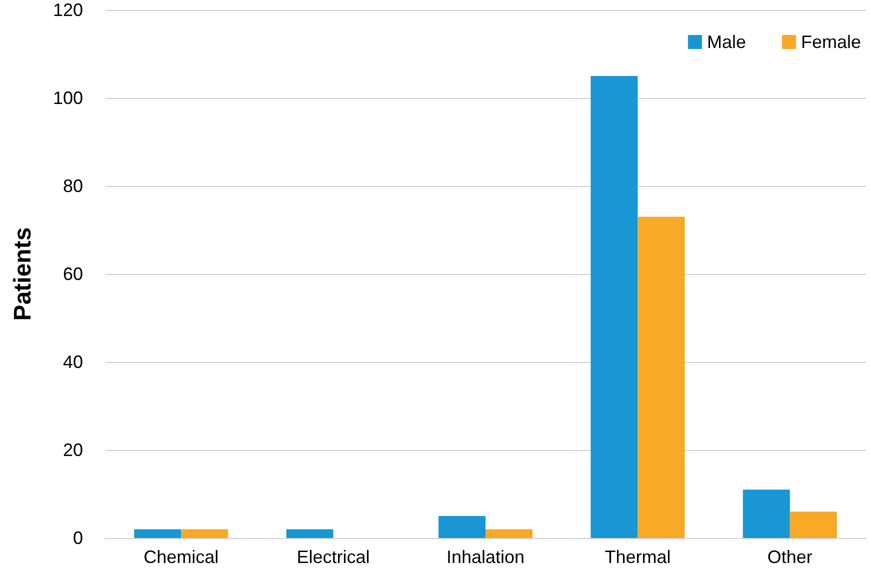  I want to click on y-tick-label: 80, so click(72, 186).